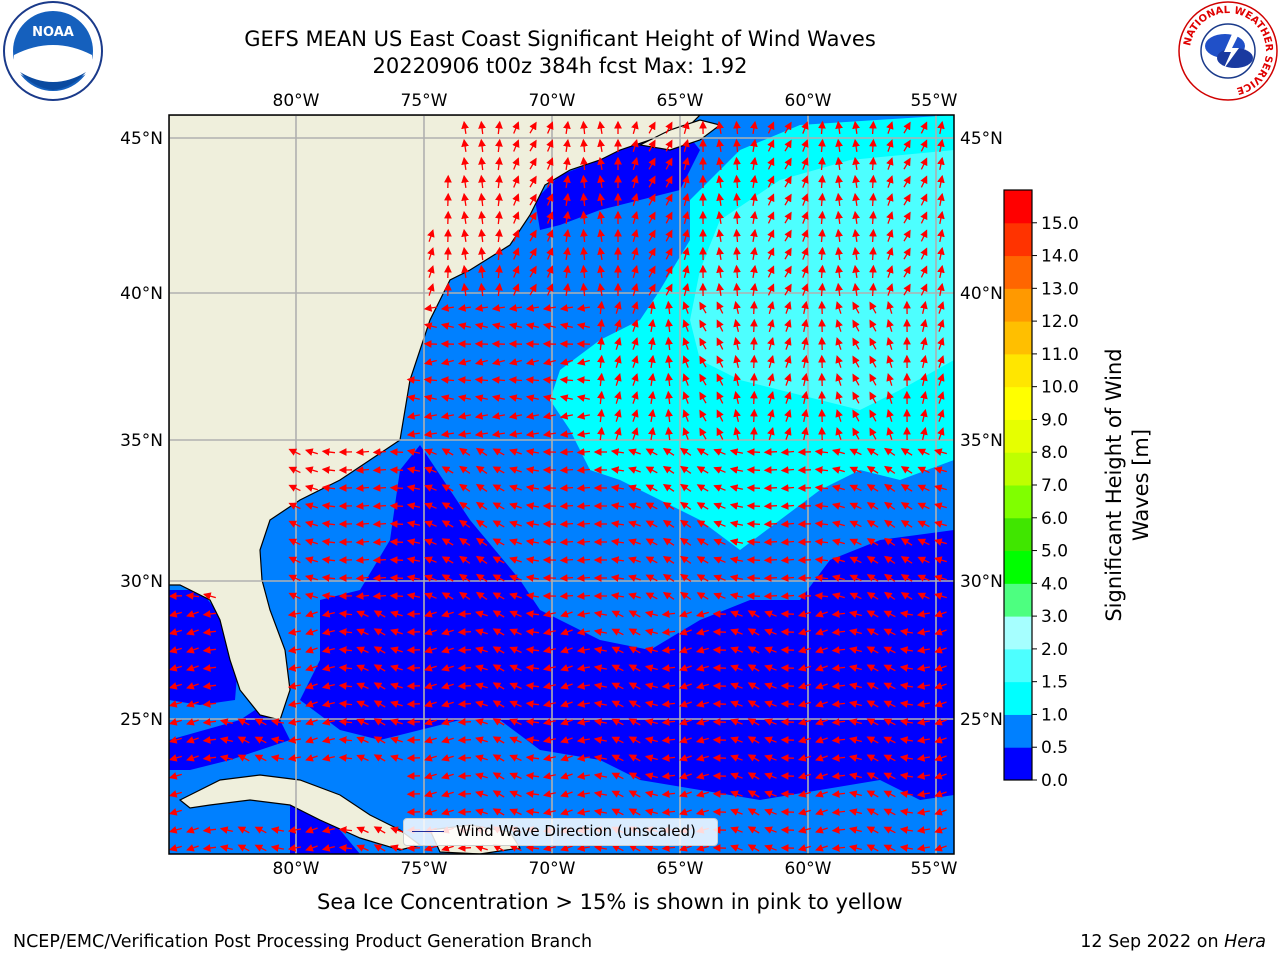  I want to click on colorbar-tick-label: 6.0, so click(1054, 519).